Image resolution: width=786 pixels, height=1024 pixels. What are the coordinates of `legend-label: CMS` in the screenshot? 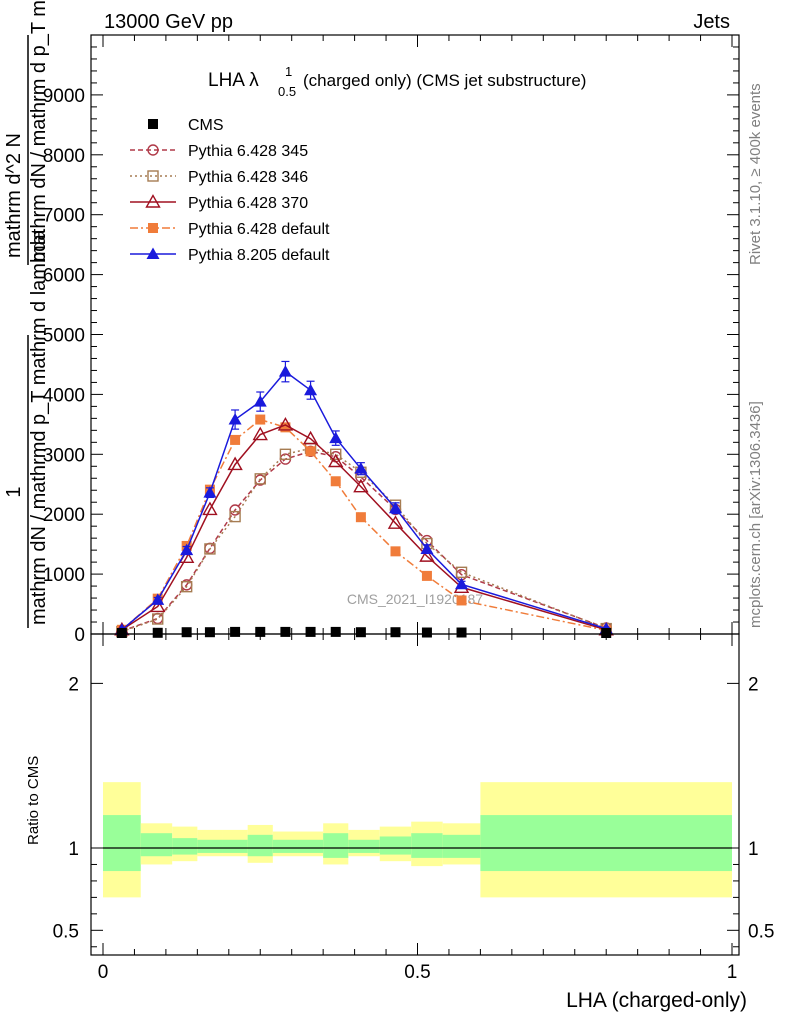 It's located at (206, 125).